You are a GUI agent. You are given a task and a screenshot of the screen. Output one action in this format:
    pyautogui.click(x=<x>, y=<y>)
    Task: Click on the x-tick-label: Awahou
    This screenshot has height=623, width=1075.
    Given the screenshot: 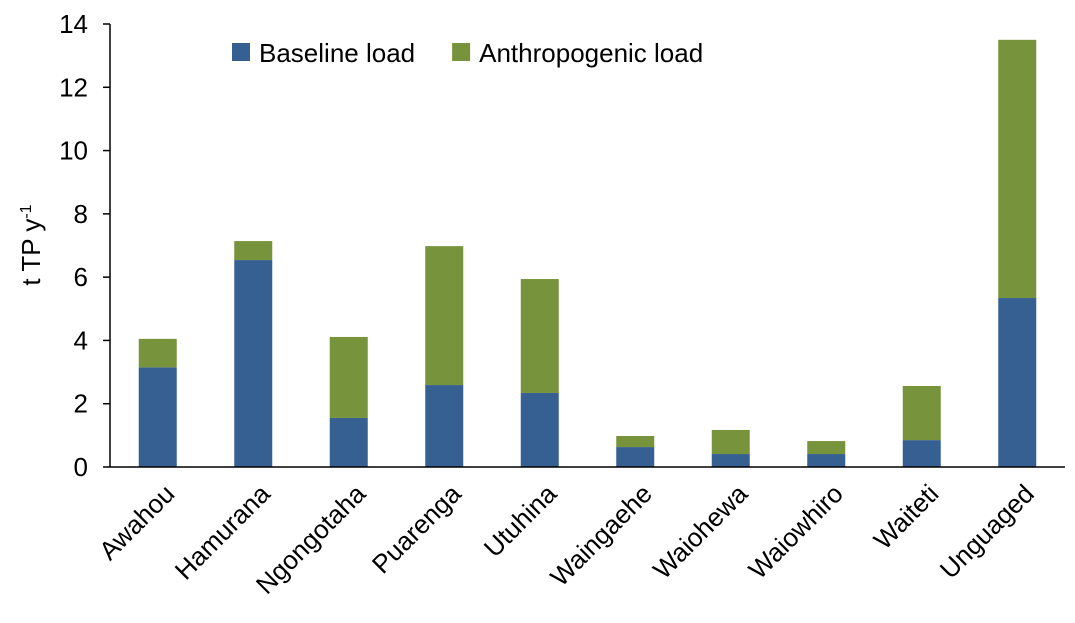 What is the action you would take?
    pyautogui.click(x=136, y=521)
    